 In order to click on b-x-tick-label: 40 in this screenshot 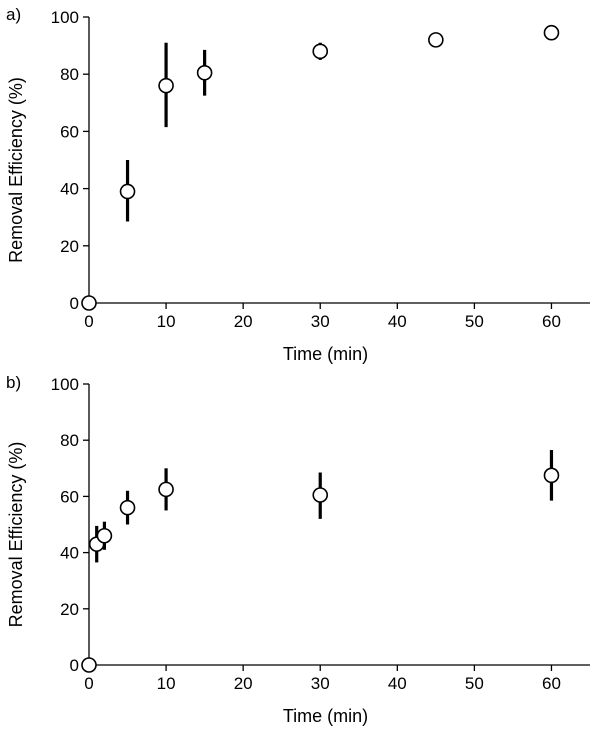, I will do `click(397, 683)`.